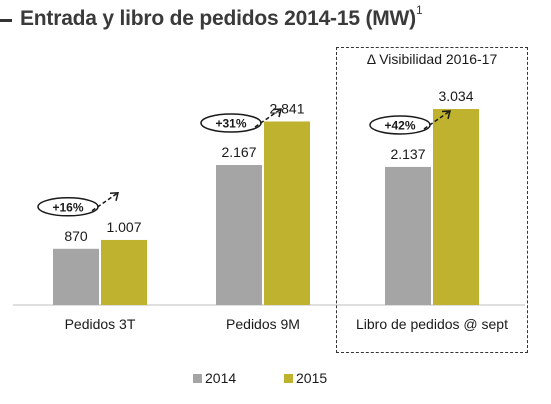 Image resolution: width=551 pixels, height=404 pixels. Describe the element at coordinates (218, 18) in the screenshot. I see `chart-title-text: Entrada y libro de pedidos 2014-15 (MW)` at that location.